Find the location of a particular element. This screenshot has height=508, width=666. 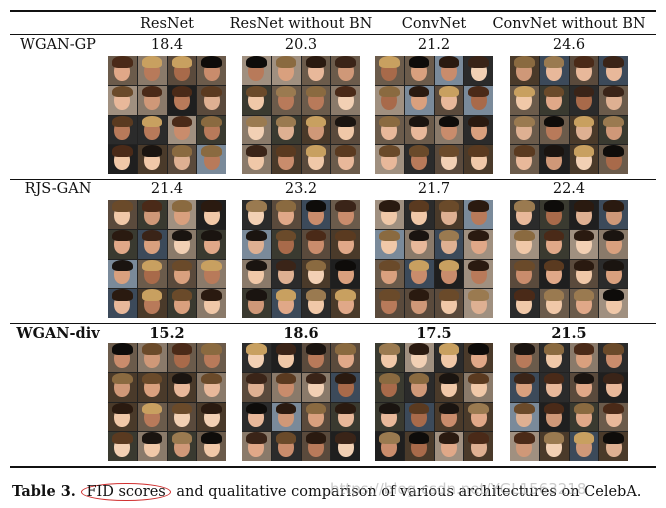

sample-grid-wgan-div-resnet is located at coordinates (167, 402).